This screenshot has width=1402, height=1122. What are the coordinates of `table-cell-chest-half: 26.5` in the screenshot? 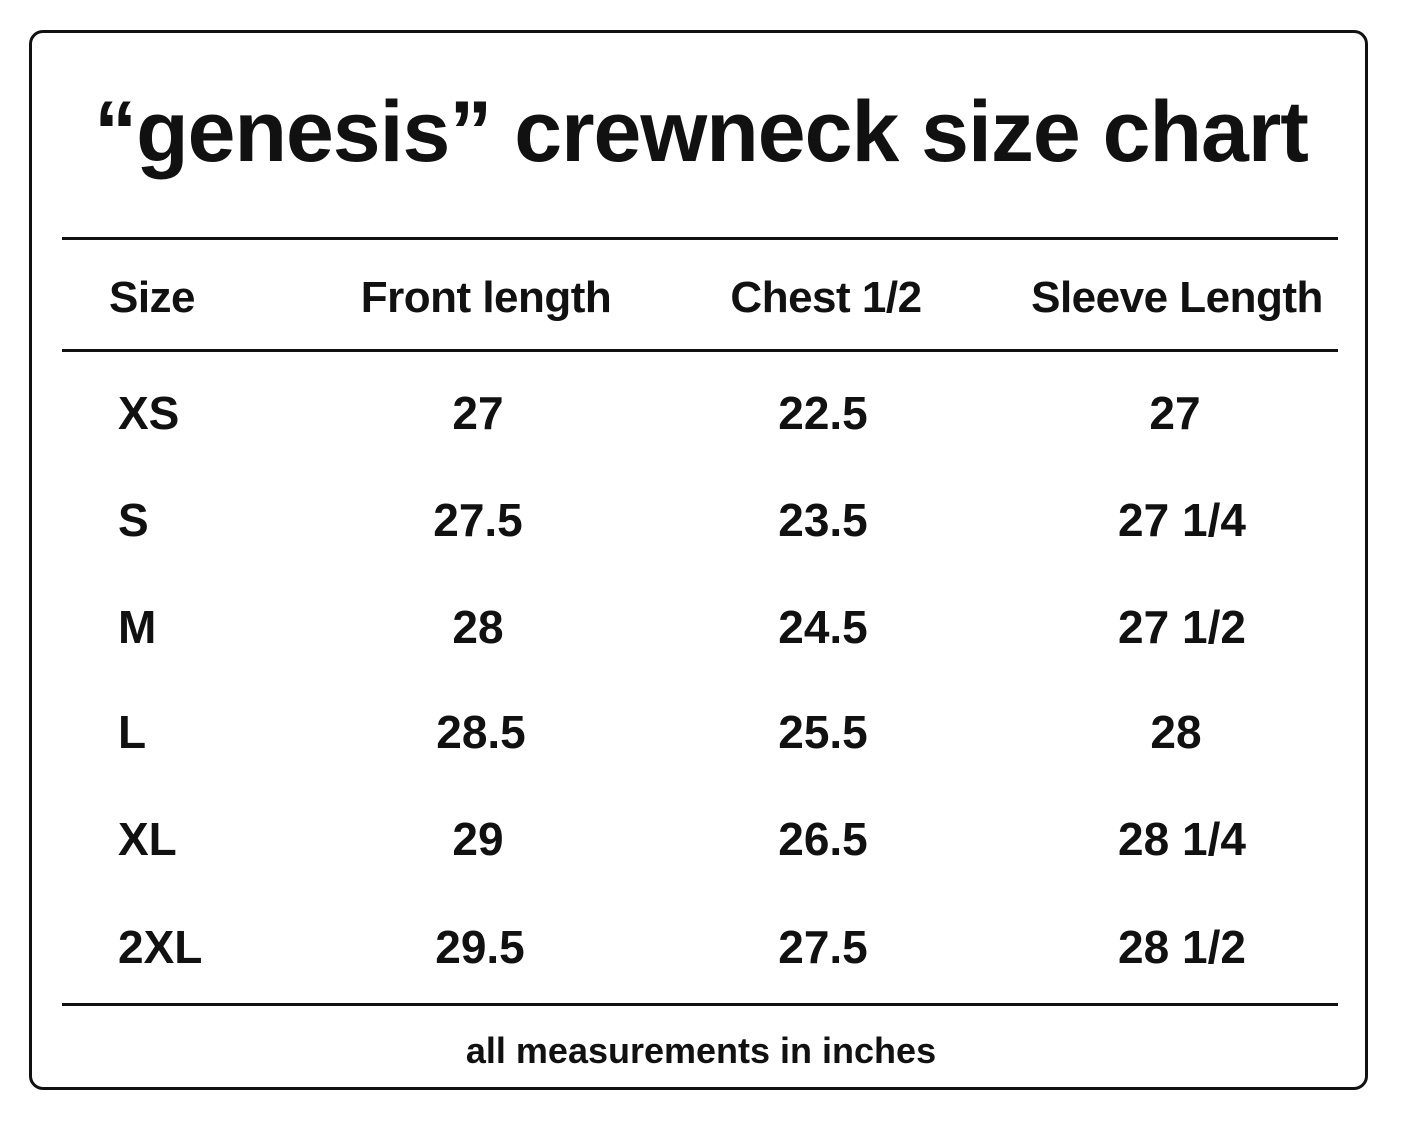 It's located at (823, 839).